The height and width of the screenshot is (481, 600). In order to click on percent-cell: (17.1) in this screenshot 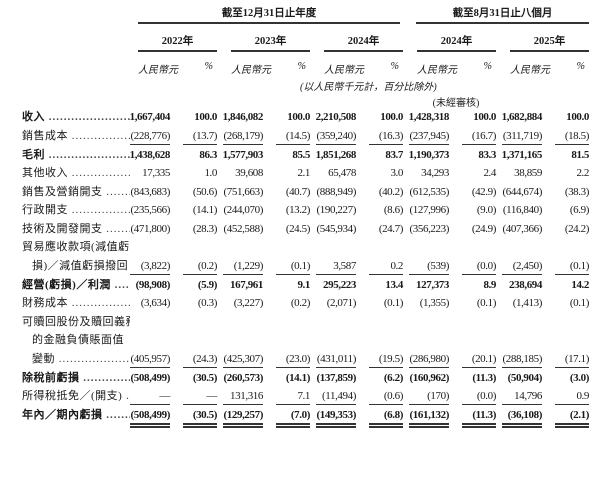, I will do `click(577, 358)`.